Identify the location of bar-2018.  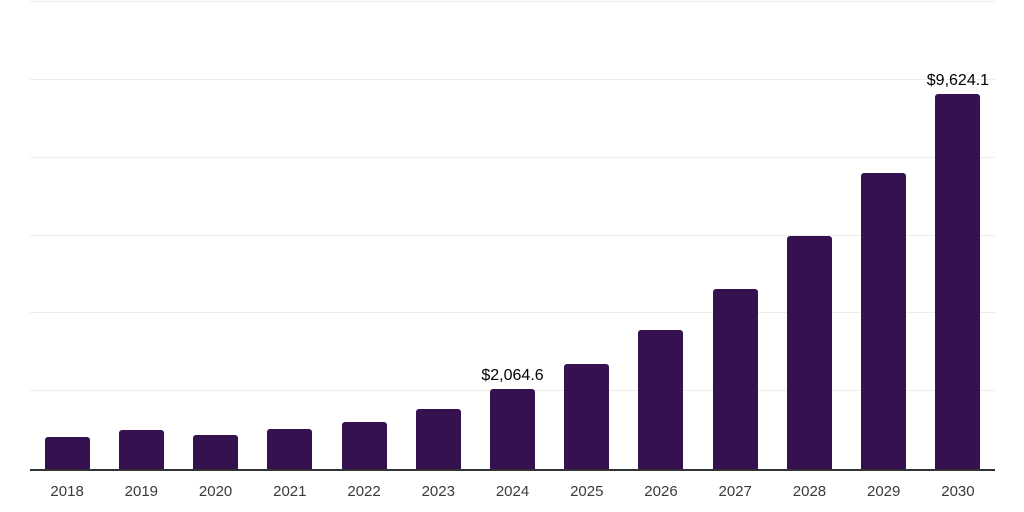
(67, 452).